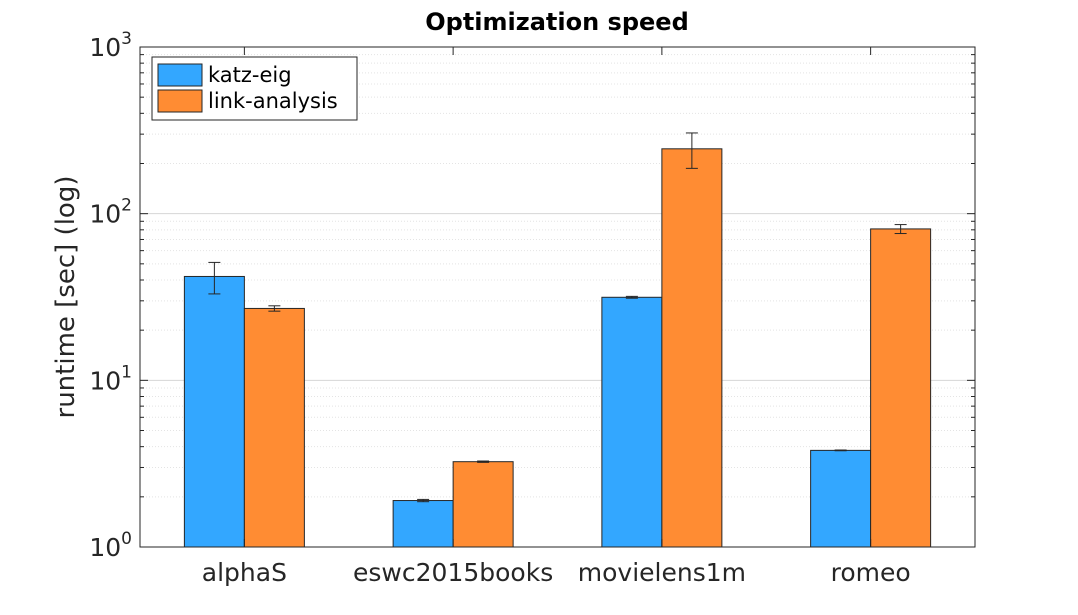  I want to click on x-tick-label: eswc2015books, so click(453, 572).